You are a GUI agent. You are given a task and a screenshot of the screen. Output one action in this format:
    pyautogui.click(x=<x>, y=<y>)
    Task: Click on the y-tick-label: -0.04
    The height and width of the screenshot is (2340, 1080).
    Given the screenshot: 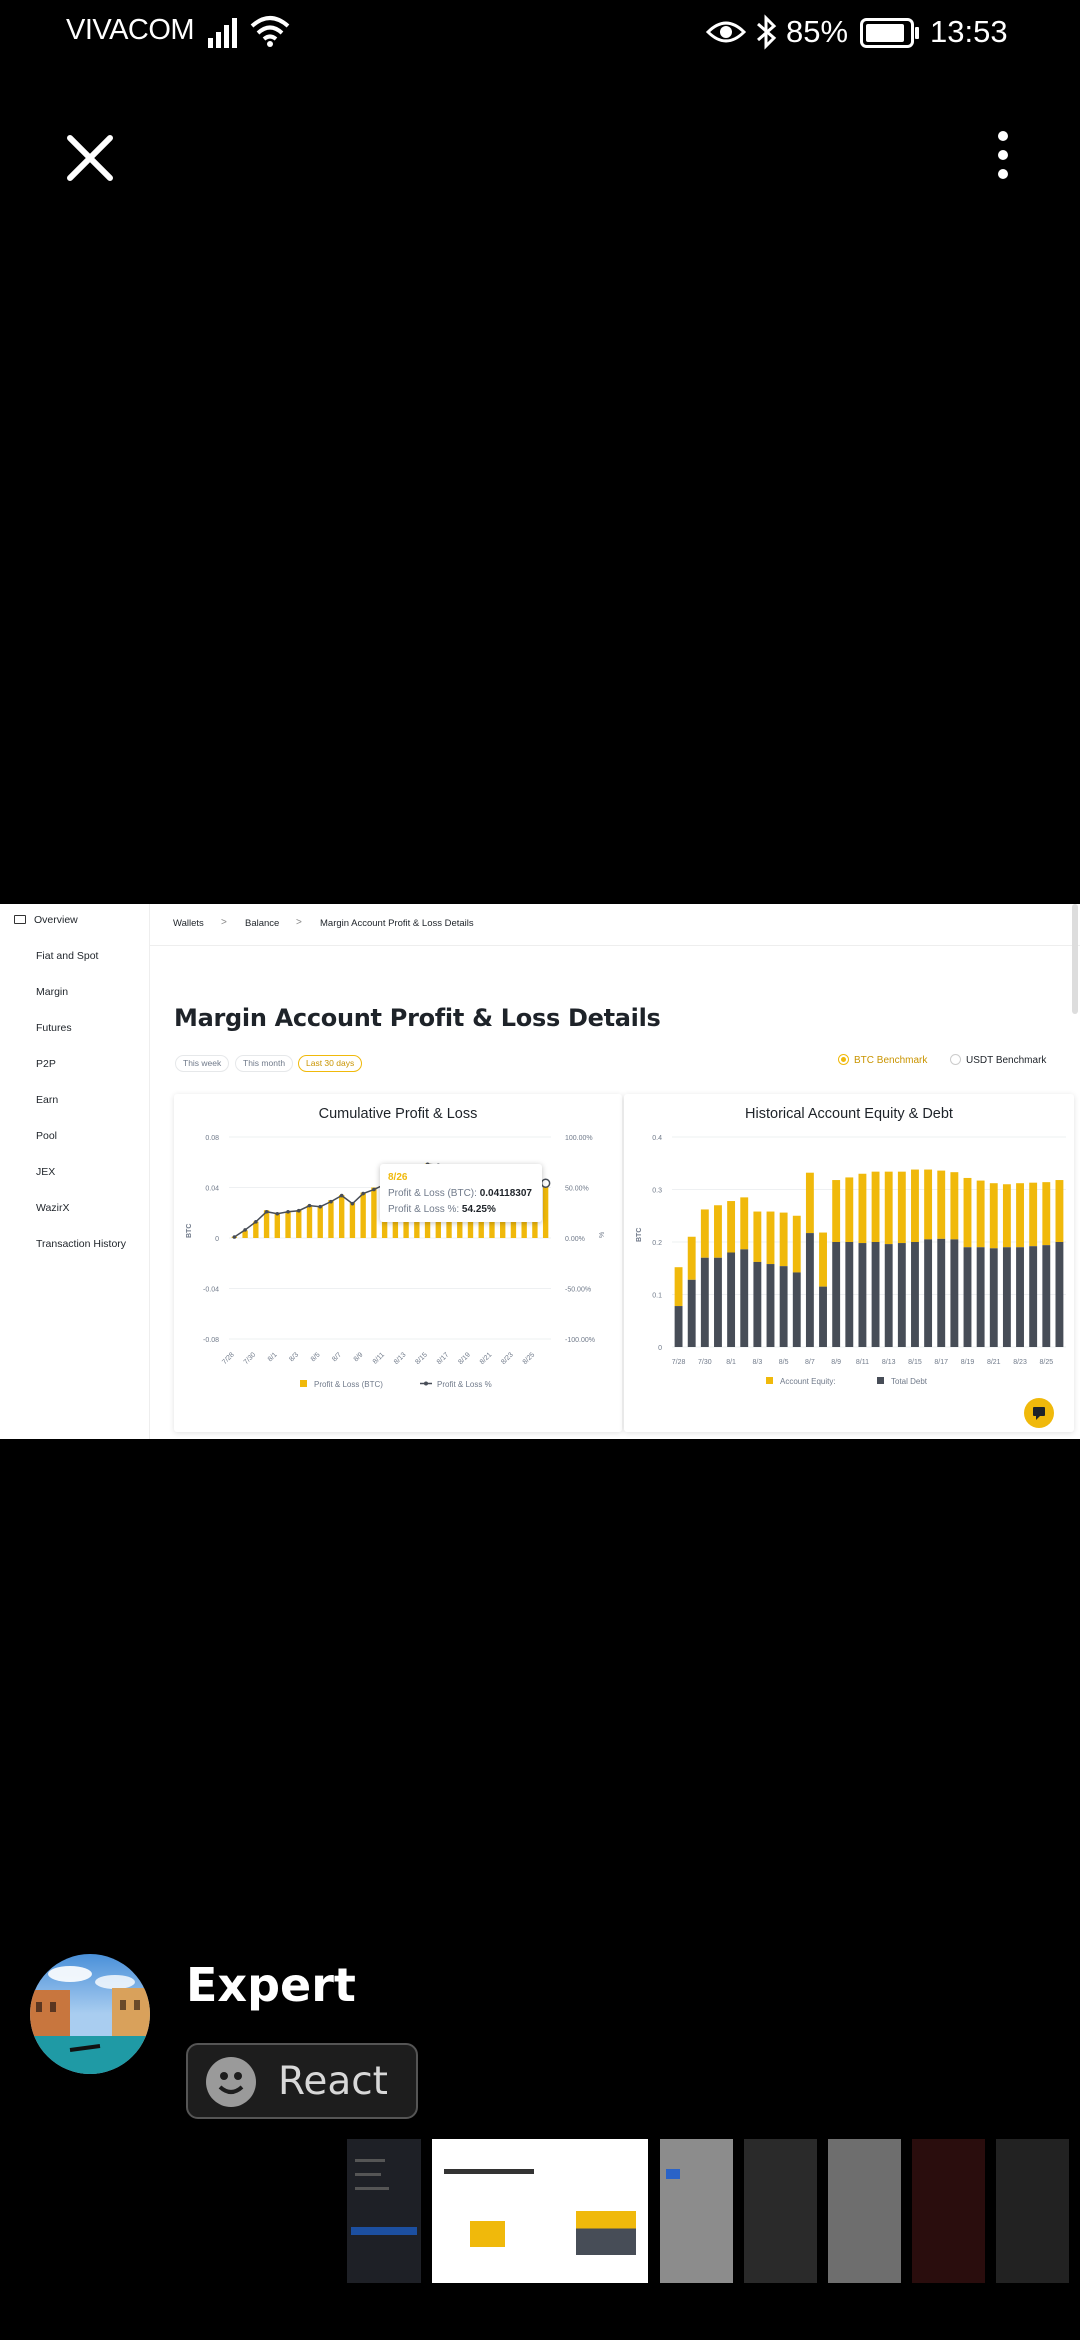 What is the action you would take?
    pyautogui.click(x=211, y=1290)
    